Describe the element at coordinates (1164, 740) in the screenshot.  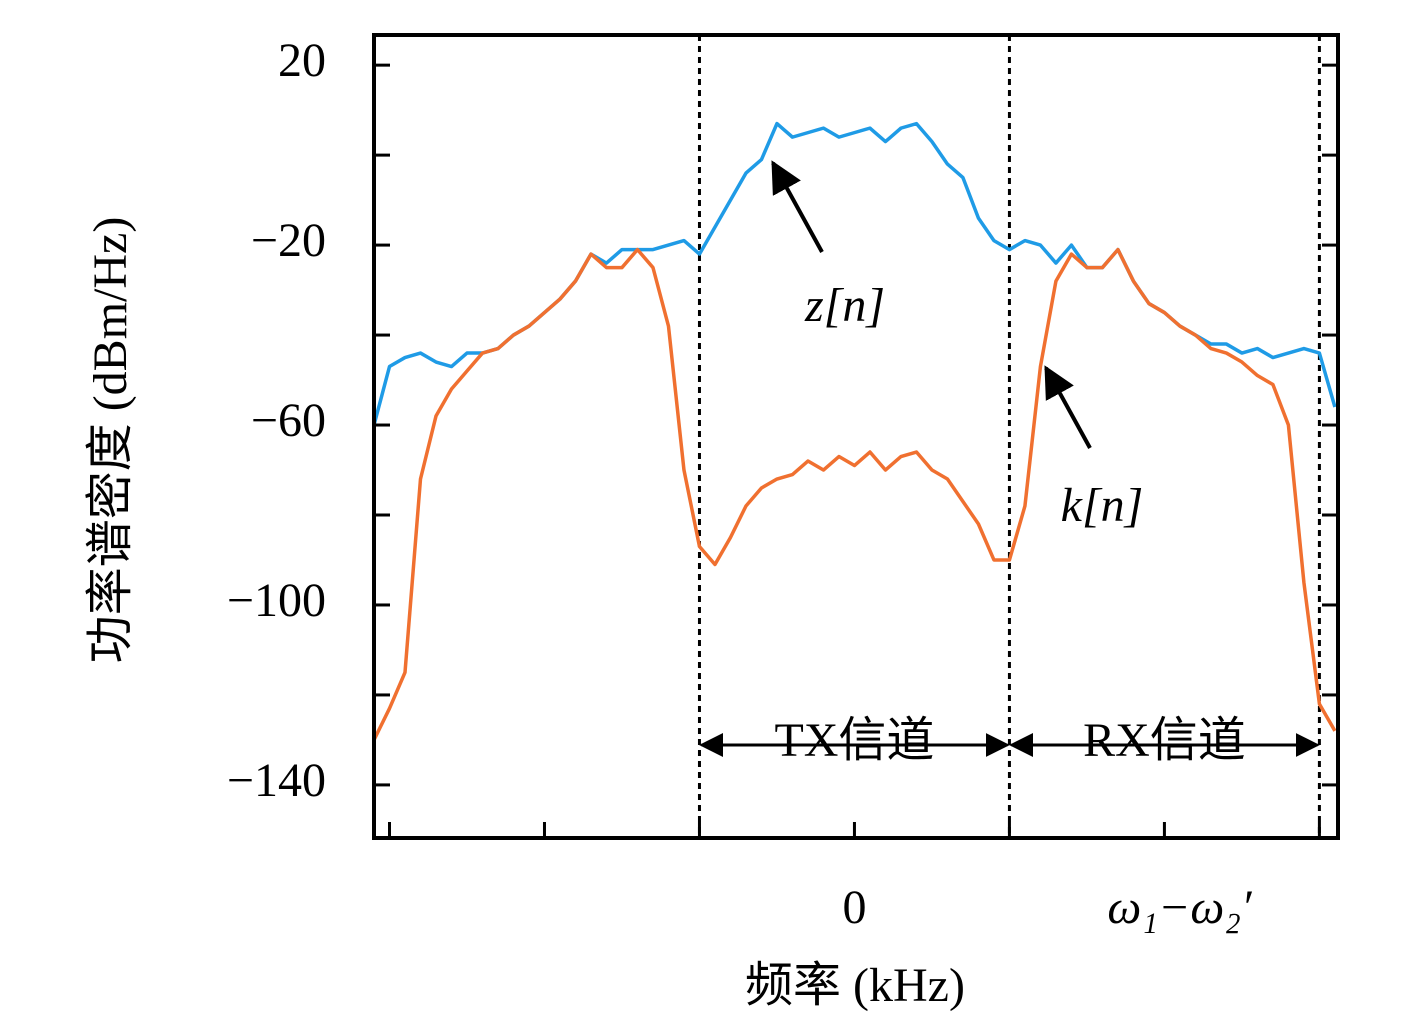
I see `channel-label: RX信道` at that location.